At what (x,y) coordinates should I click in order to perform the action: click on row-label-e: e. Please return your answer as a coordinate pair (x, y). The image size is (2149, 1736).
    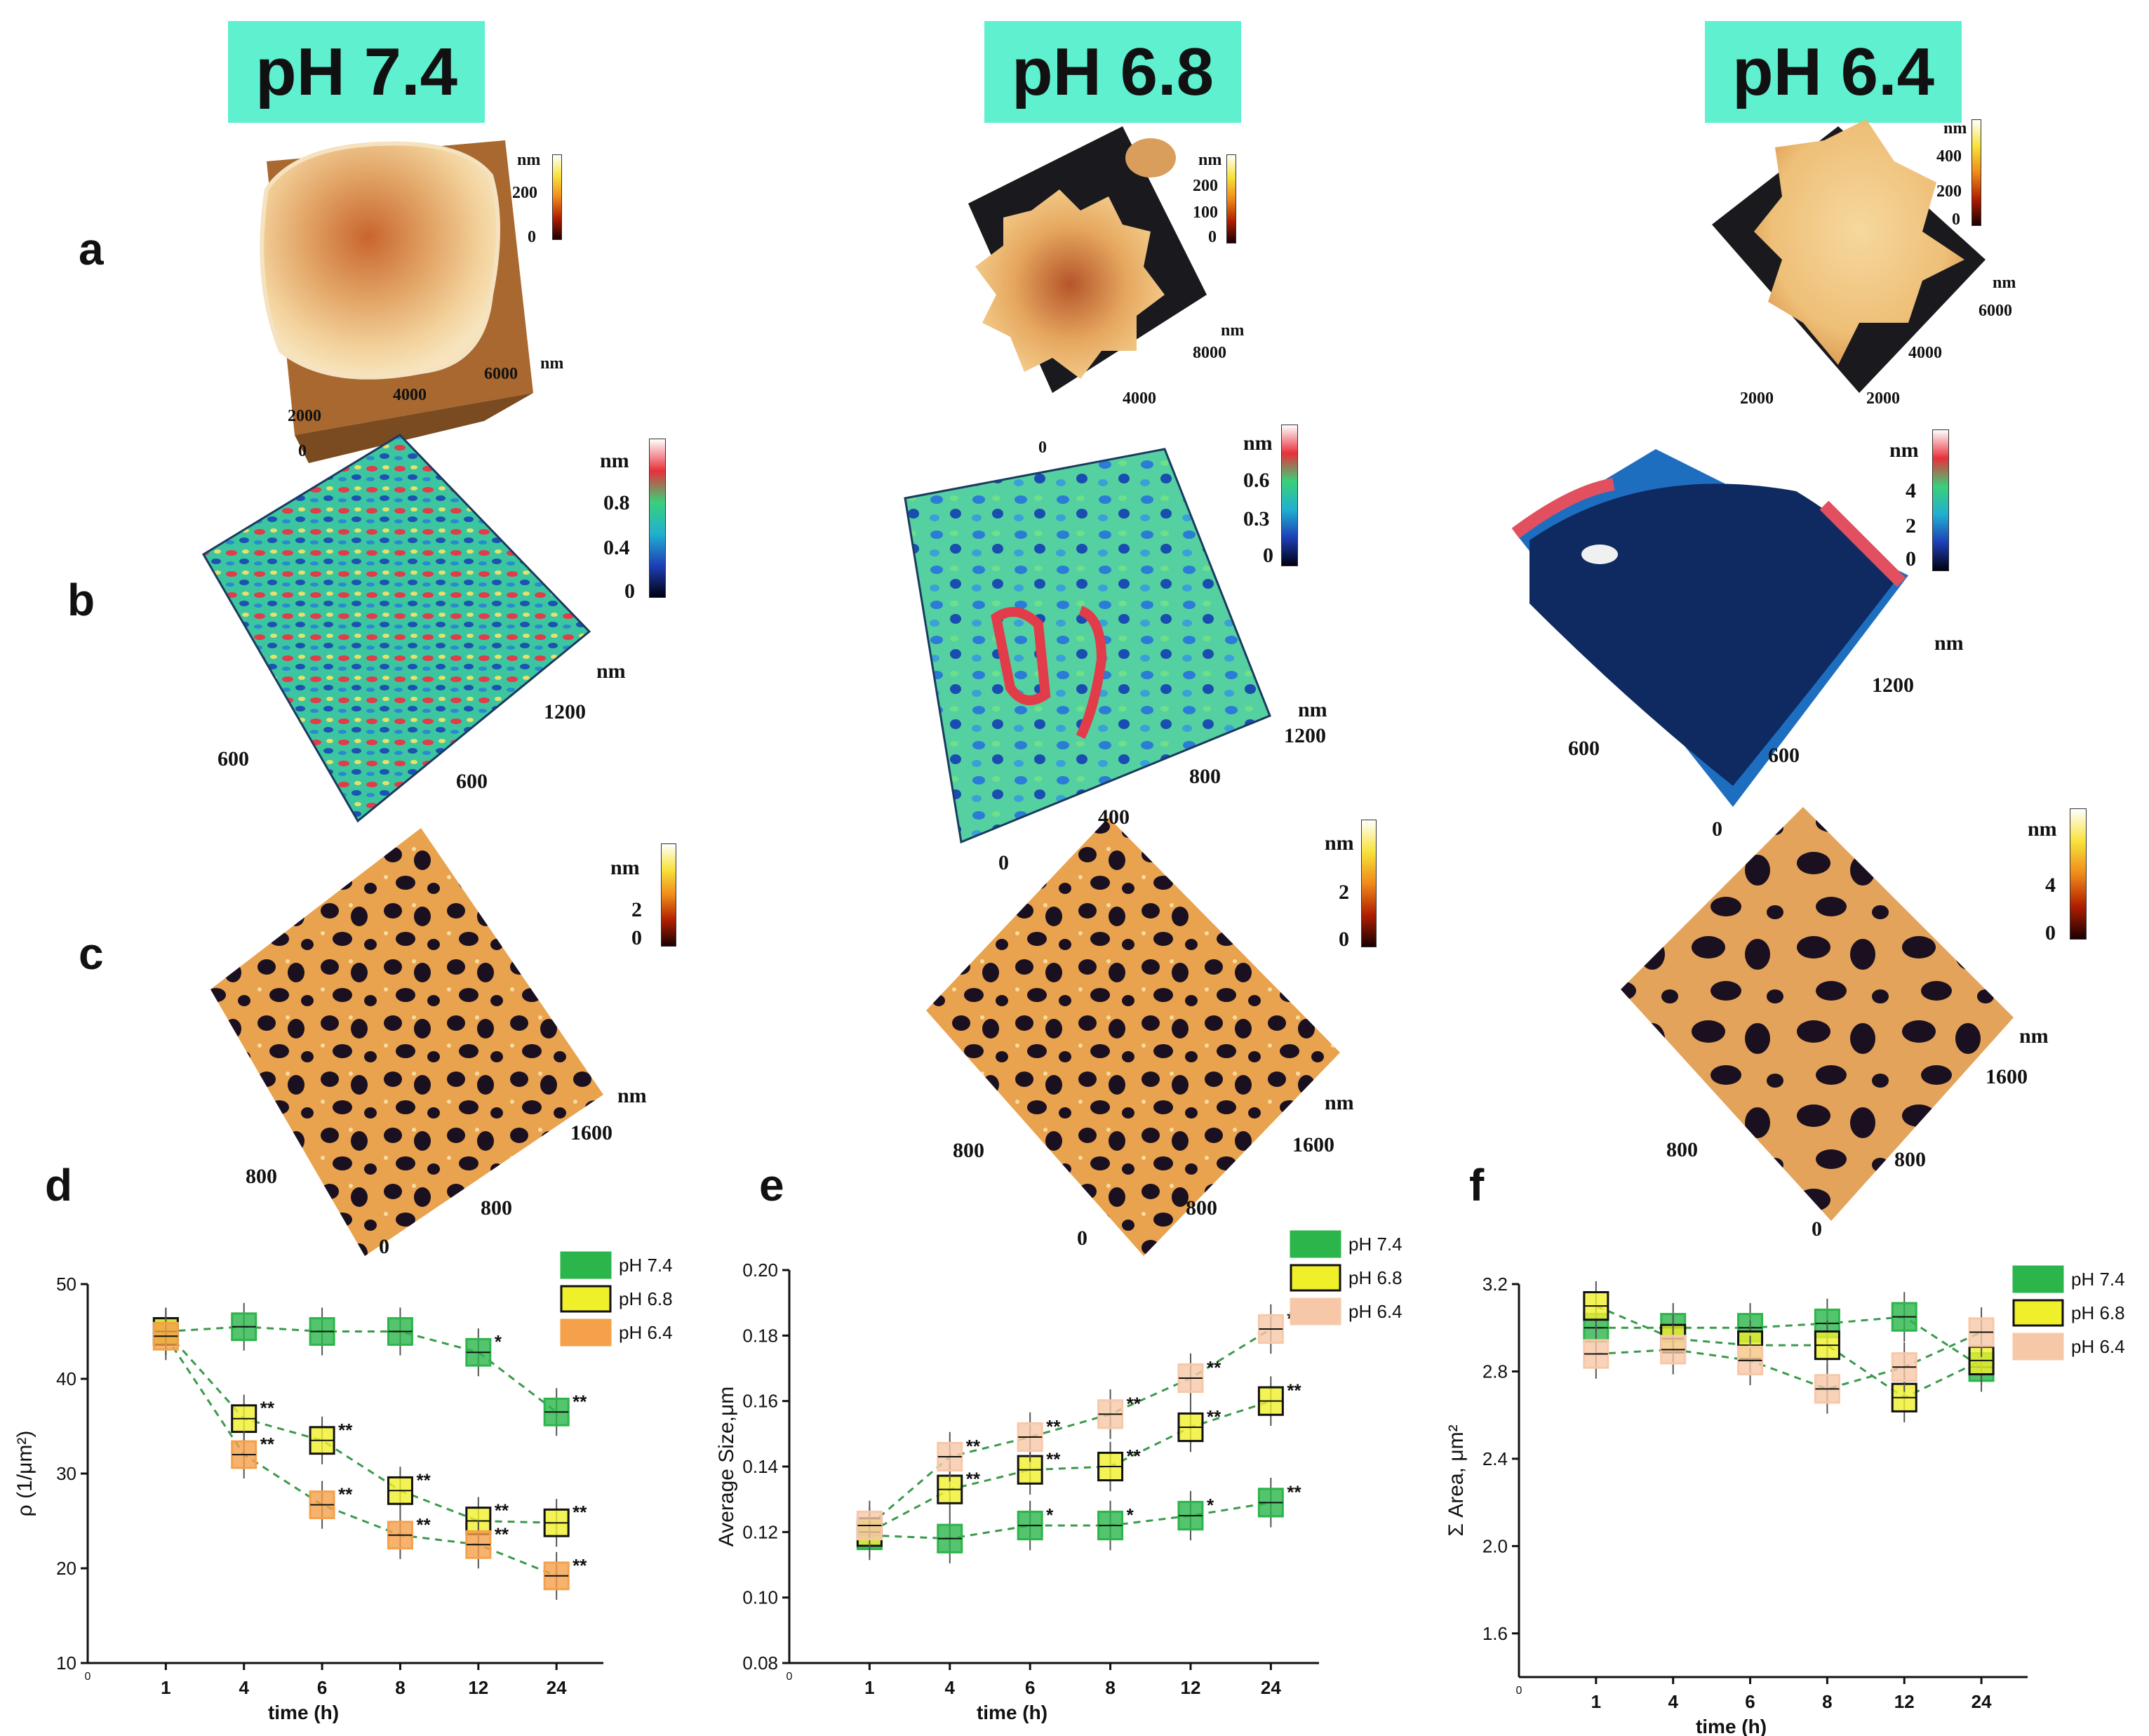
    Looking at the image, I should click on (771, 1185).